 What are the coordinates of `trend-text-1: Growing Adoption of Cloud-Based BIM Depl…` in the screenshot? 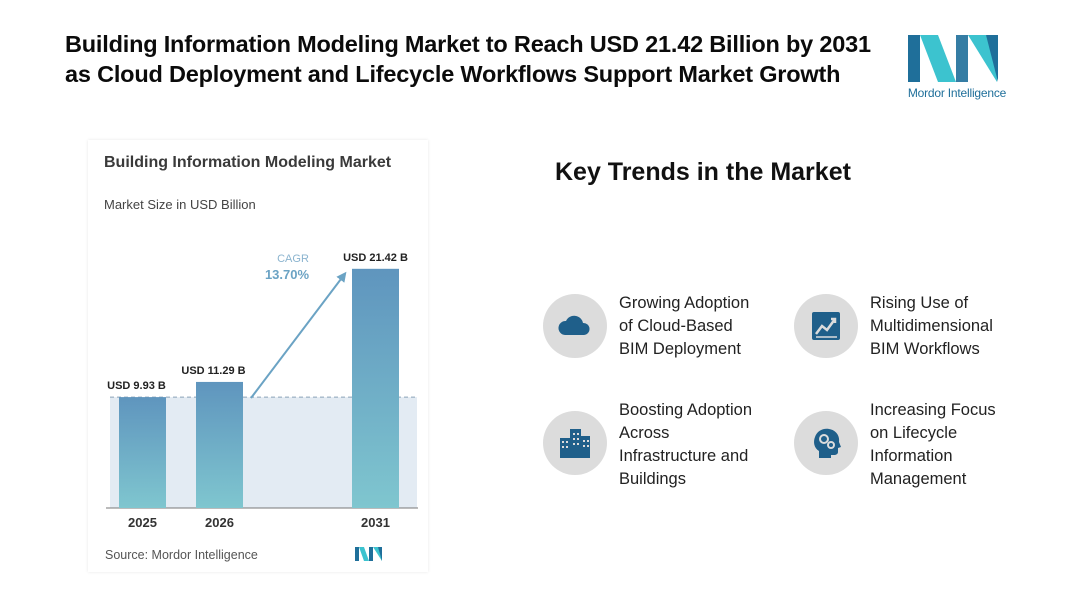 It's located at (699, 326).